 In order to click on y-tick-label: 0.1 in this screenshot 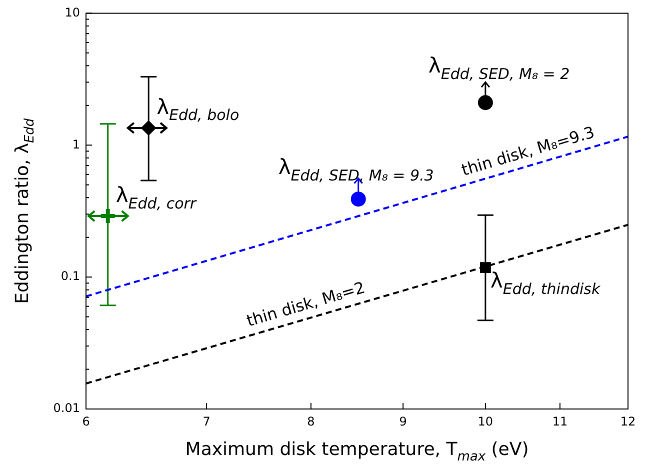, I will do `click(70, 276)`.